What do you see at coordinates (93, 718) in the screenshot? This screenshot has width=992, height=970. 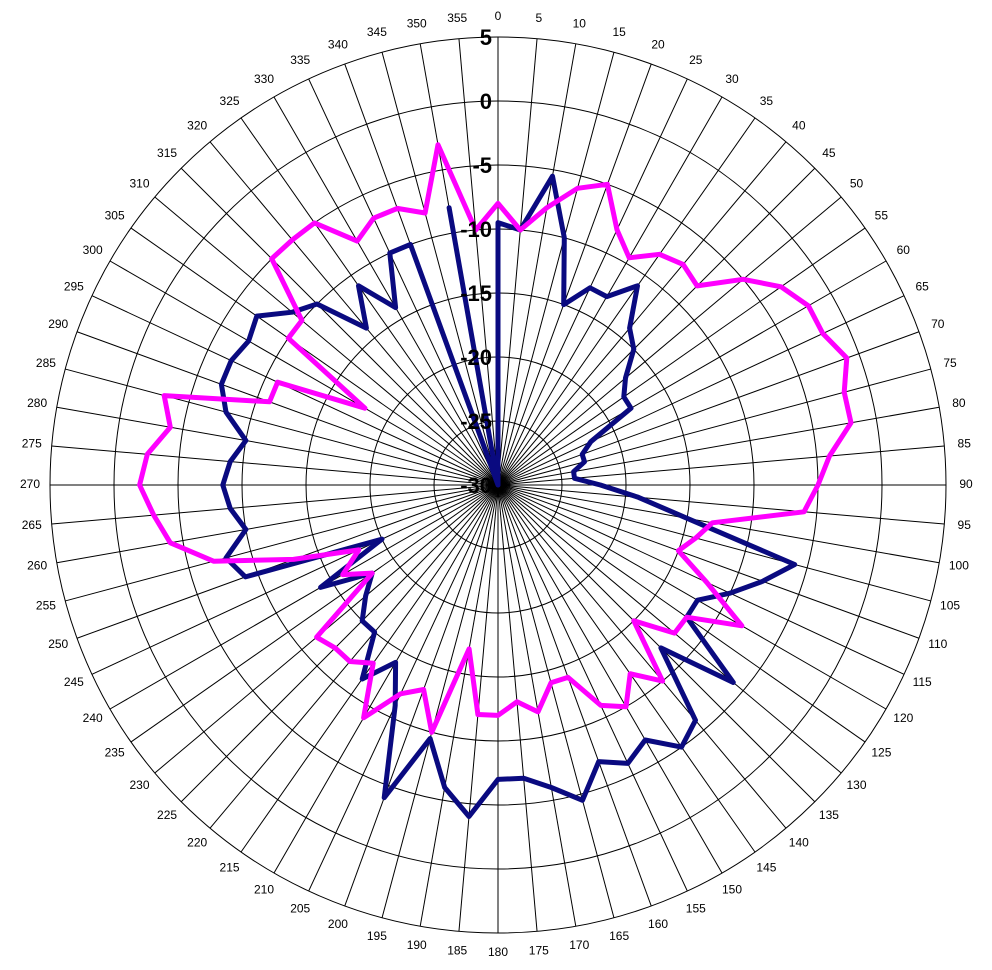 I see `angle-tick-label: 240` at bounding box center [93, 718].